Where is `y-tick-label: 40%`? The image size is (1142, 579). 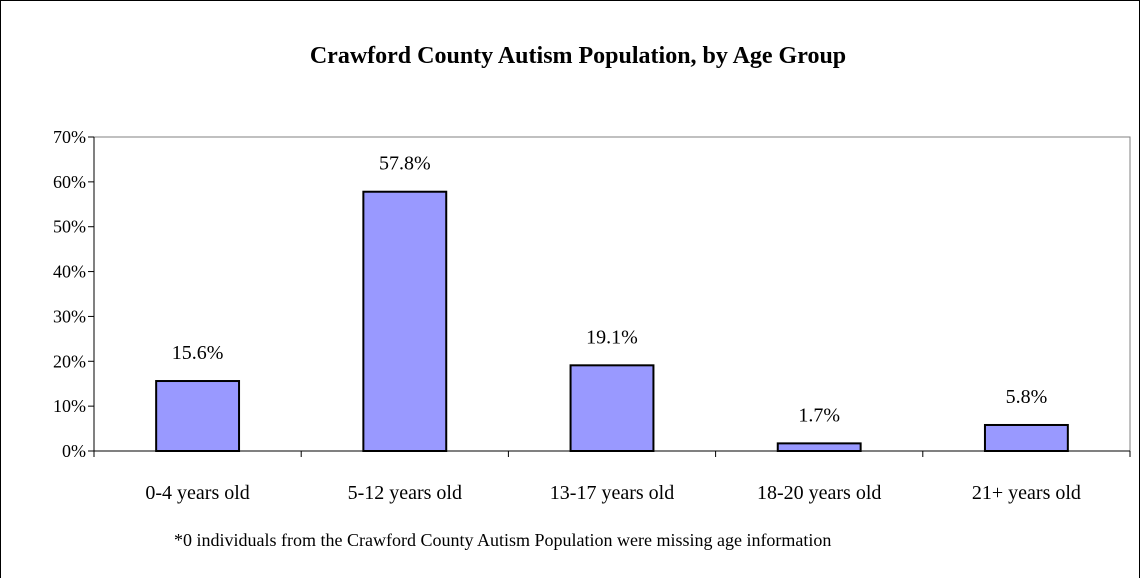
y-tick-label: 40% is located at coordinates (69, 272).